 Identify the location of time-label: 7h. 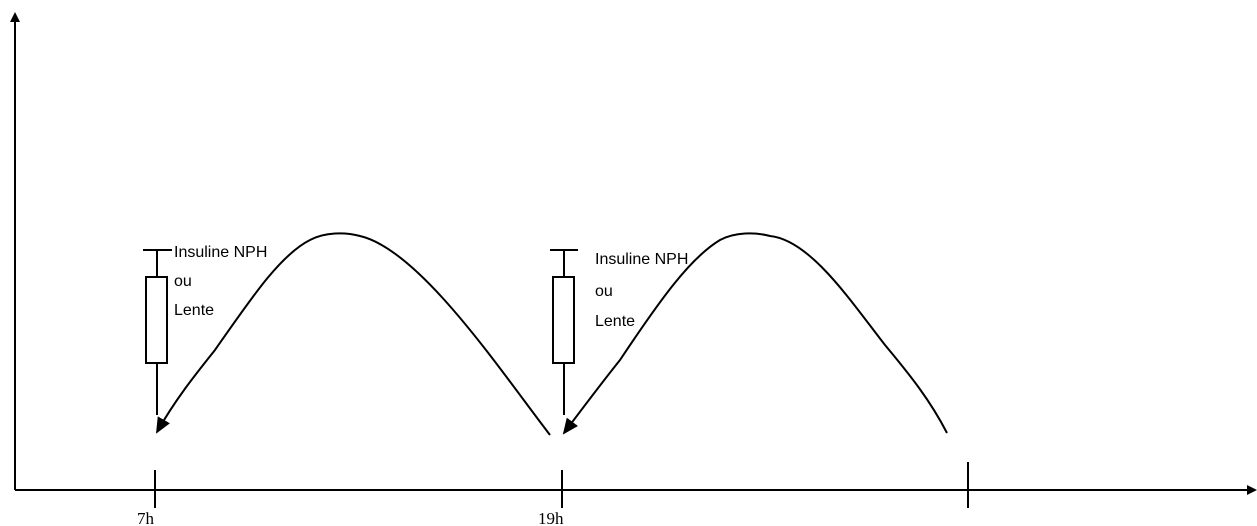
(146, 517).